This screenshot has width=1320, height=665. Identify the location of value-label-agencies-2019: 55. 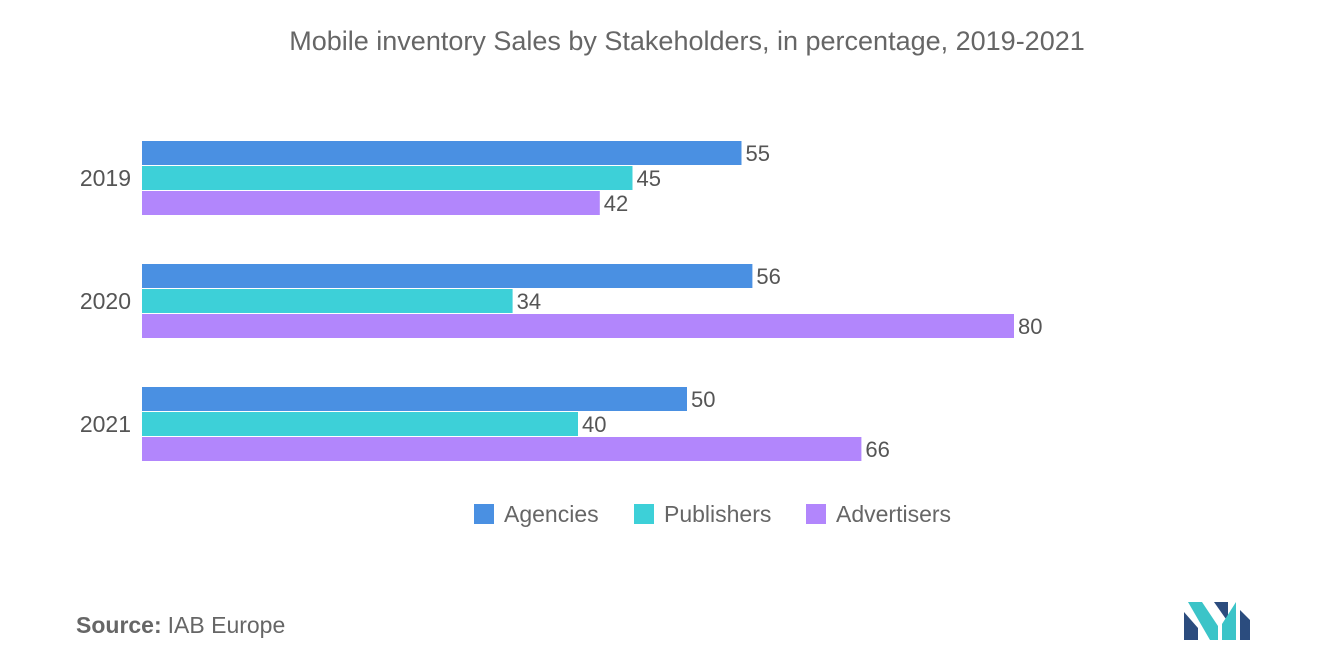
(758, 153).